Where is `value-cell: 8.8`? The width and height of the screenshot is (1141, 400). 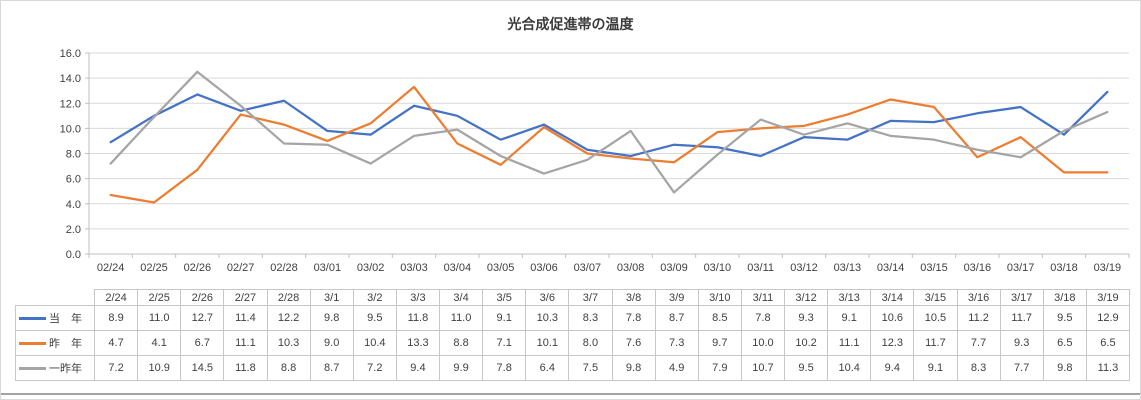
value-cell: 8.8 is located at coordinates (288, 368).